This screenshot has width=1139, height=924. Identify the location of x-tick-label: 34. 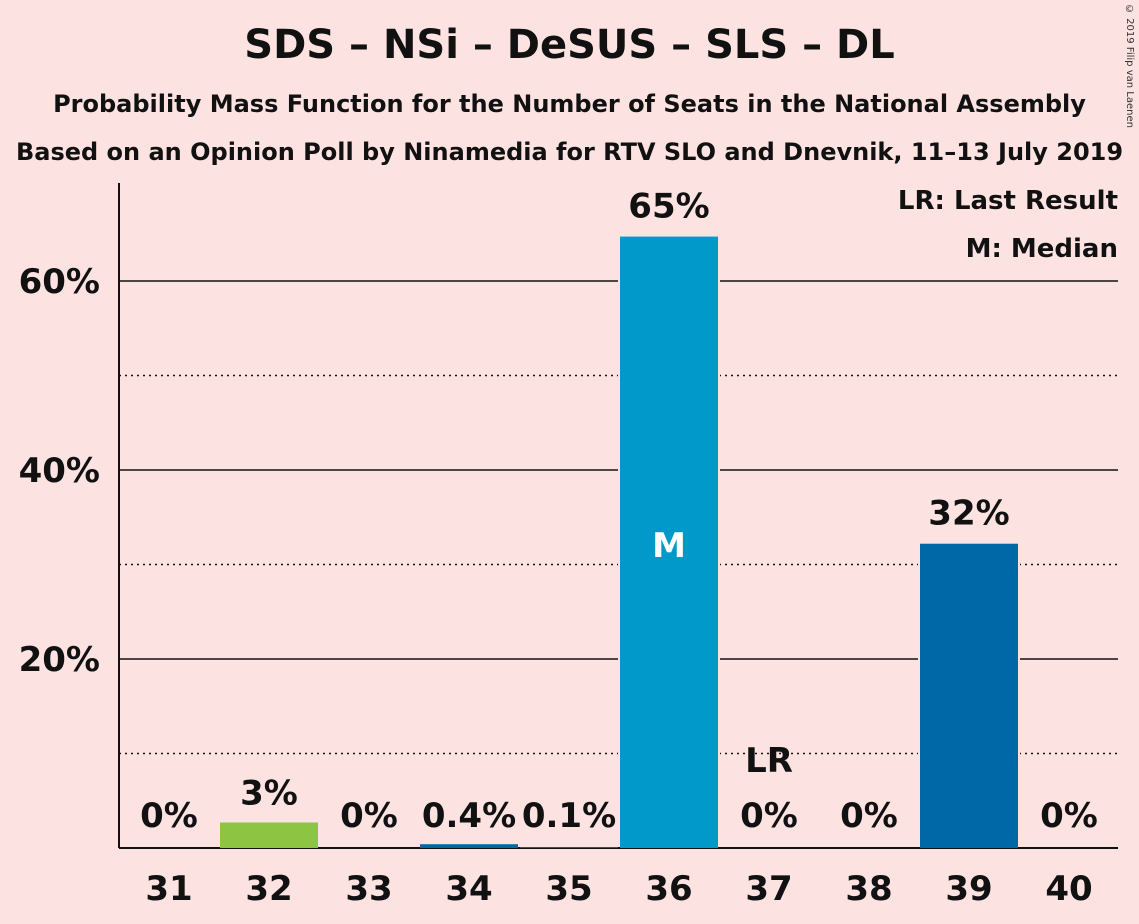
(468, 889).